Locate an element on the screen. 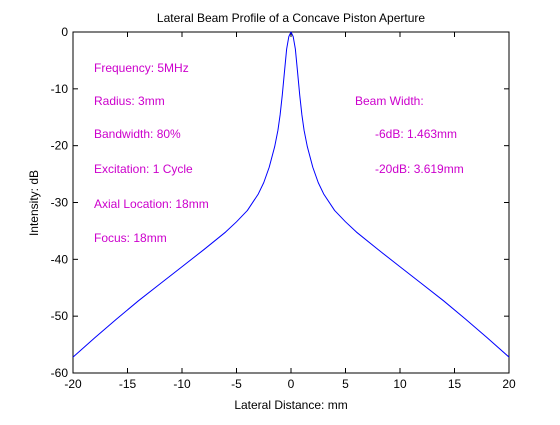 This screenshot has width=560, height=425. annotation-width-6db: -6dB: 1.463mm is located at coordinates (416, 134).